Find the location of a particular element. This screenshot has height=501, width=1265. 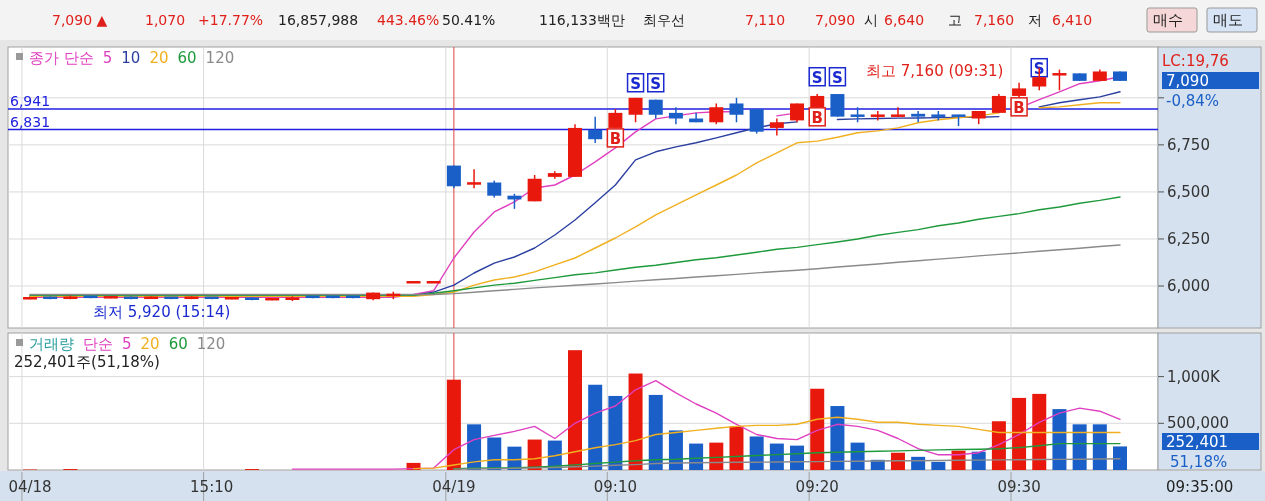

text: -0,84% is located at coordinates (1193, 101).